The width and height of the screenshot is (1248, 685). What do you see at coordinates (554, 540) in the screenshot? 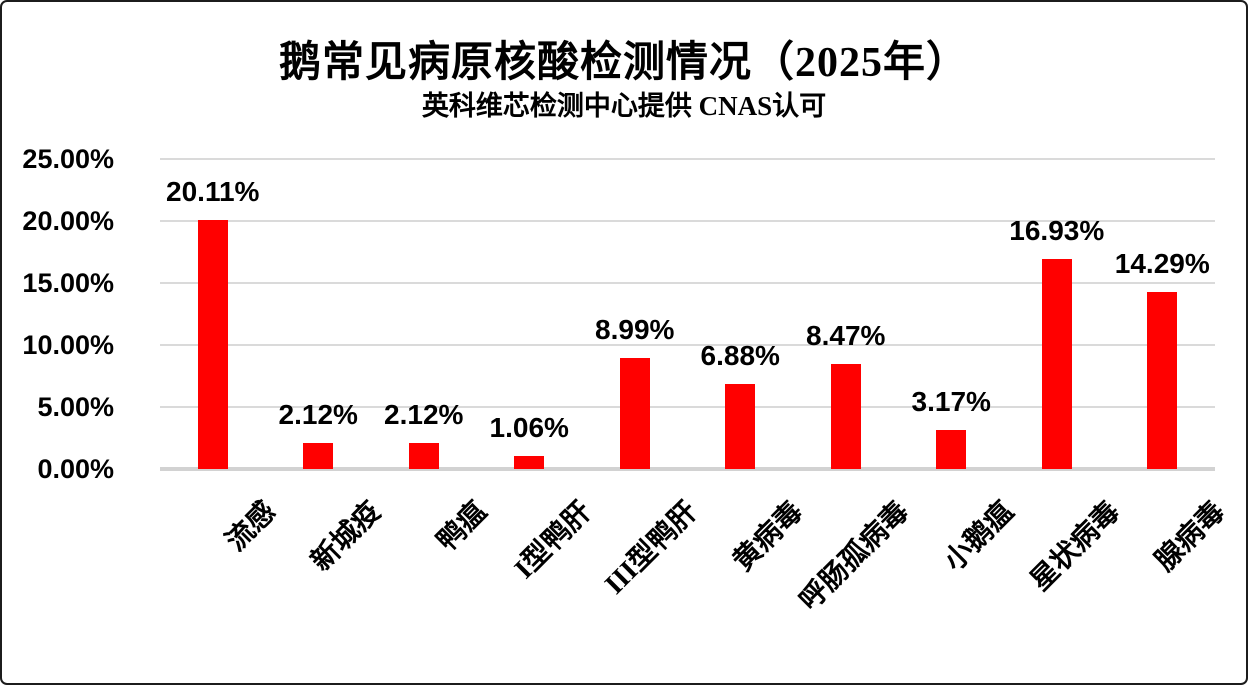
I see `x-category-label-3: I型鸭肝` at bounding box center [554, 540].